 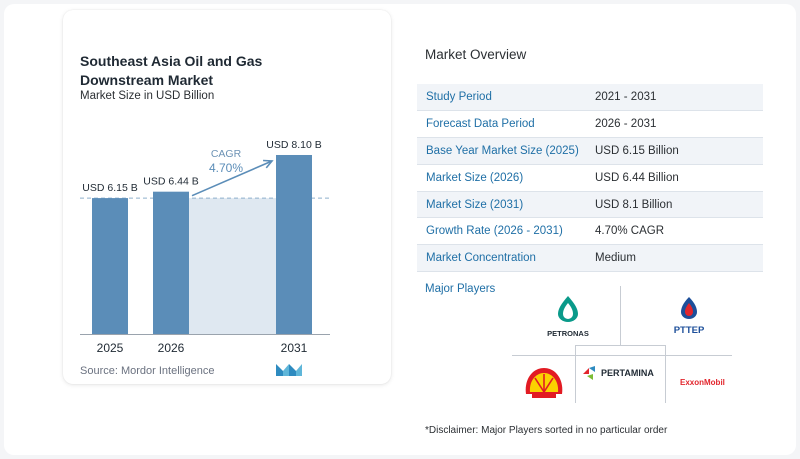 What do you see at coordinates (568, 309) in the screenshot?
I see `petronas-drop-icon` at bounding box center [568, 309].